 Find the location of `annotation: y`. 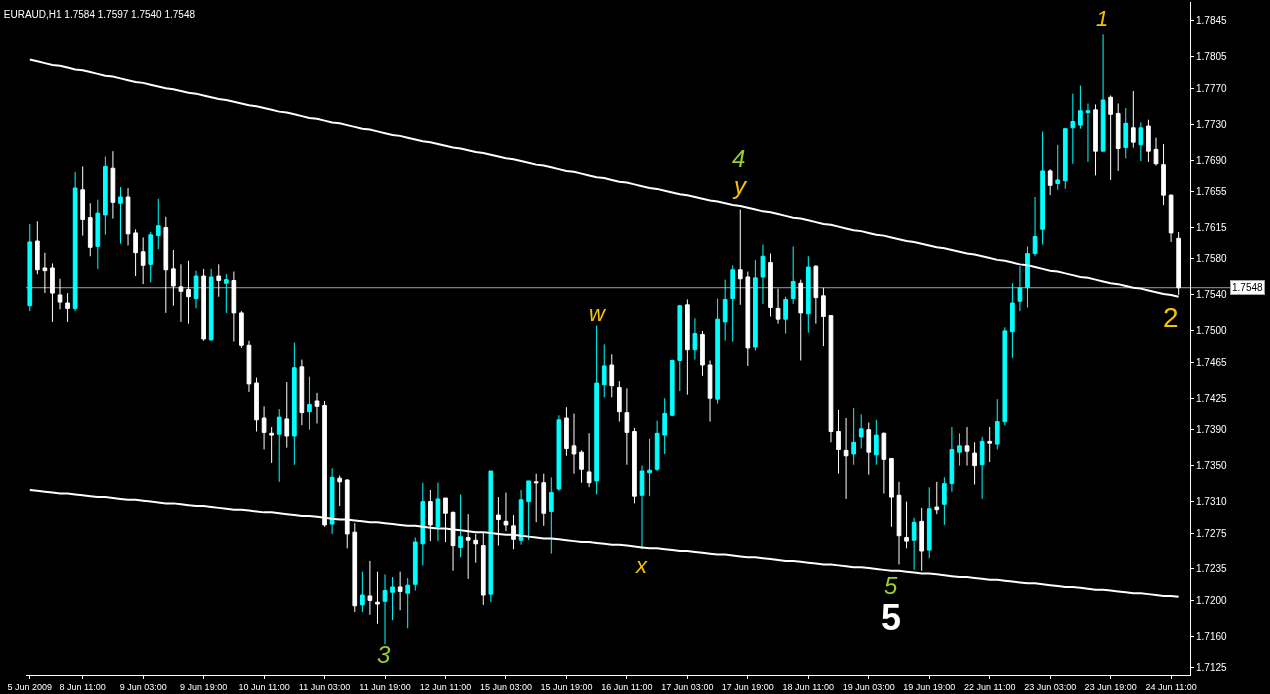

annotation: y is located at coordinates (740, 185).